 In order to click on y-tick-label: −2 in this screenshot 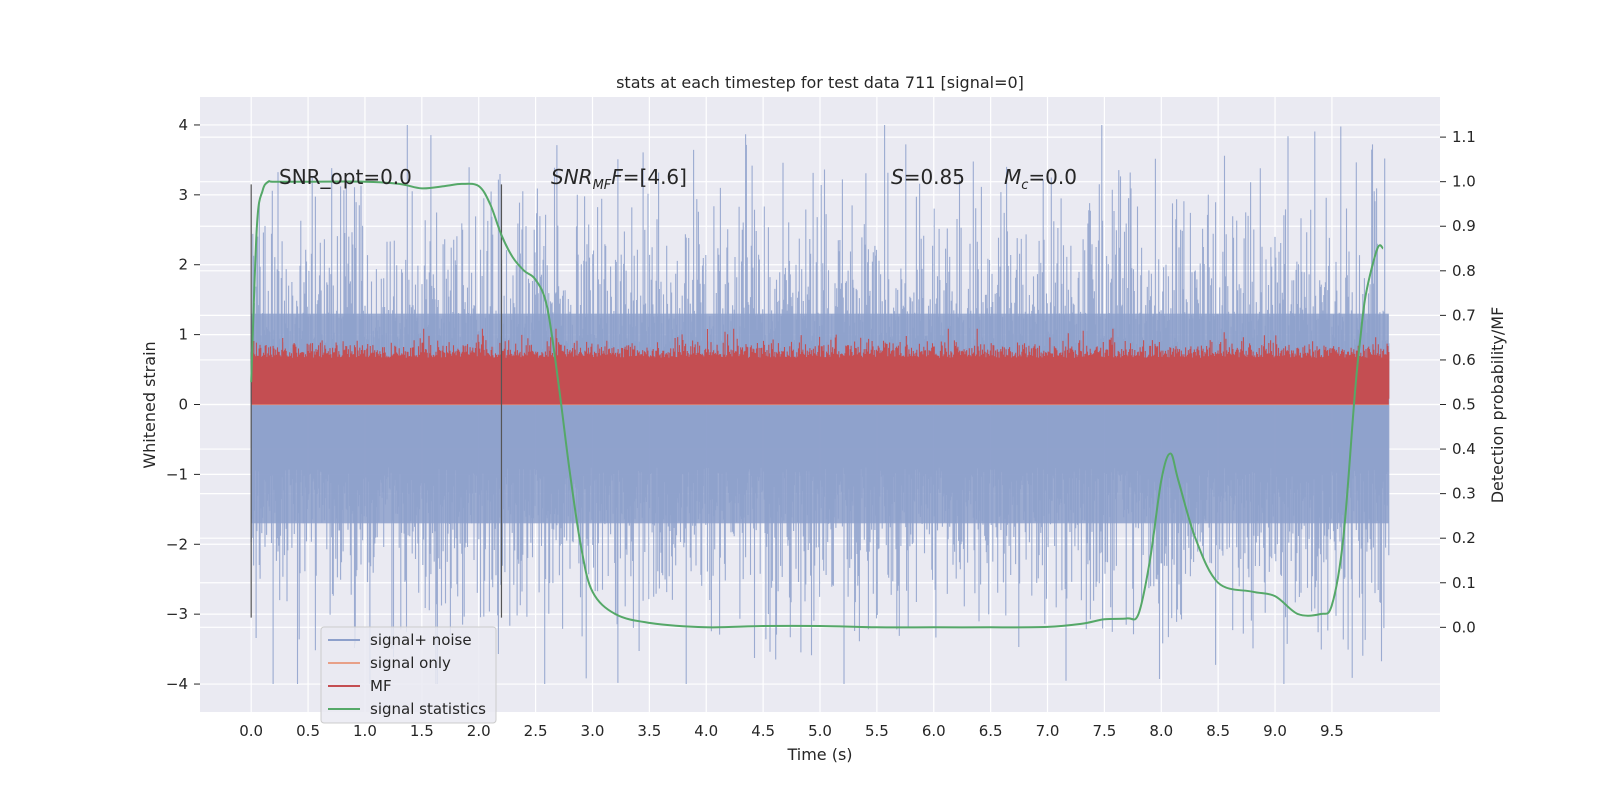, I will do `click(177, 544)`.